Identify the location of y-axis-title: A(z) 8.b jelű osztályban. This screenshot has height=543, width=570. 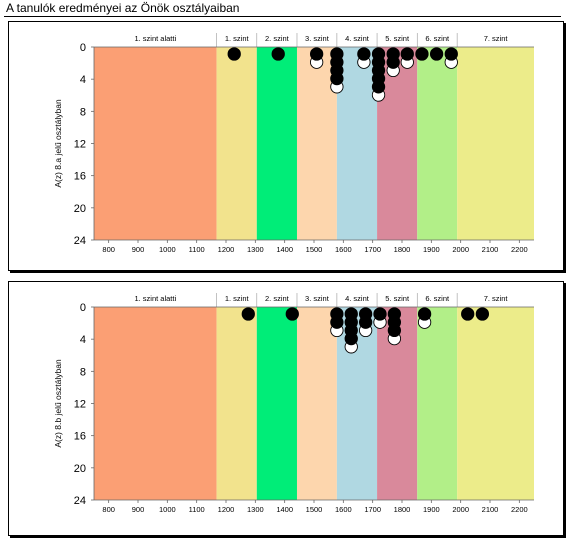
(58, 403).